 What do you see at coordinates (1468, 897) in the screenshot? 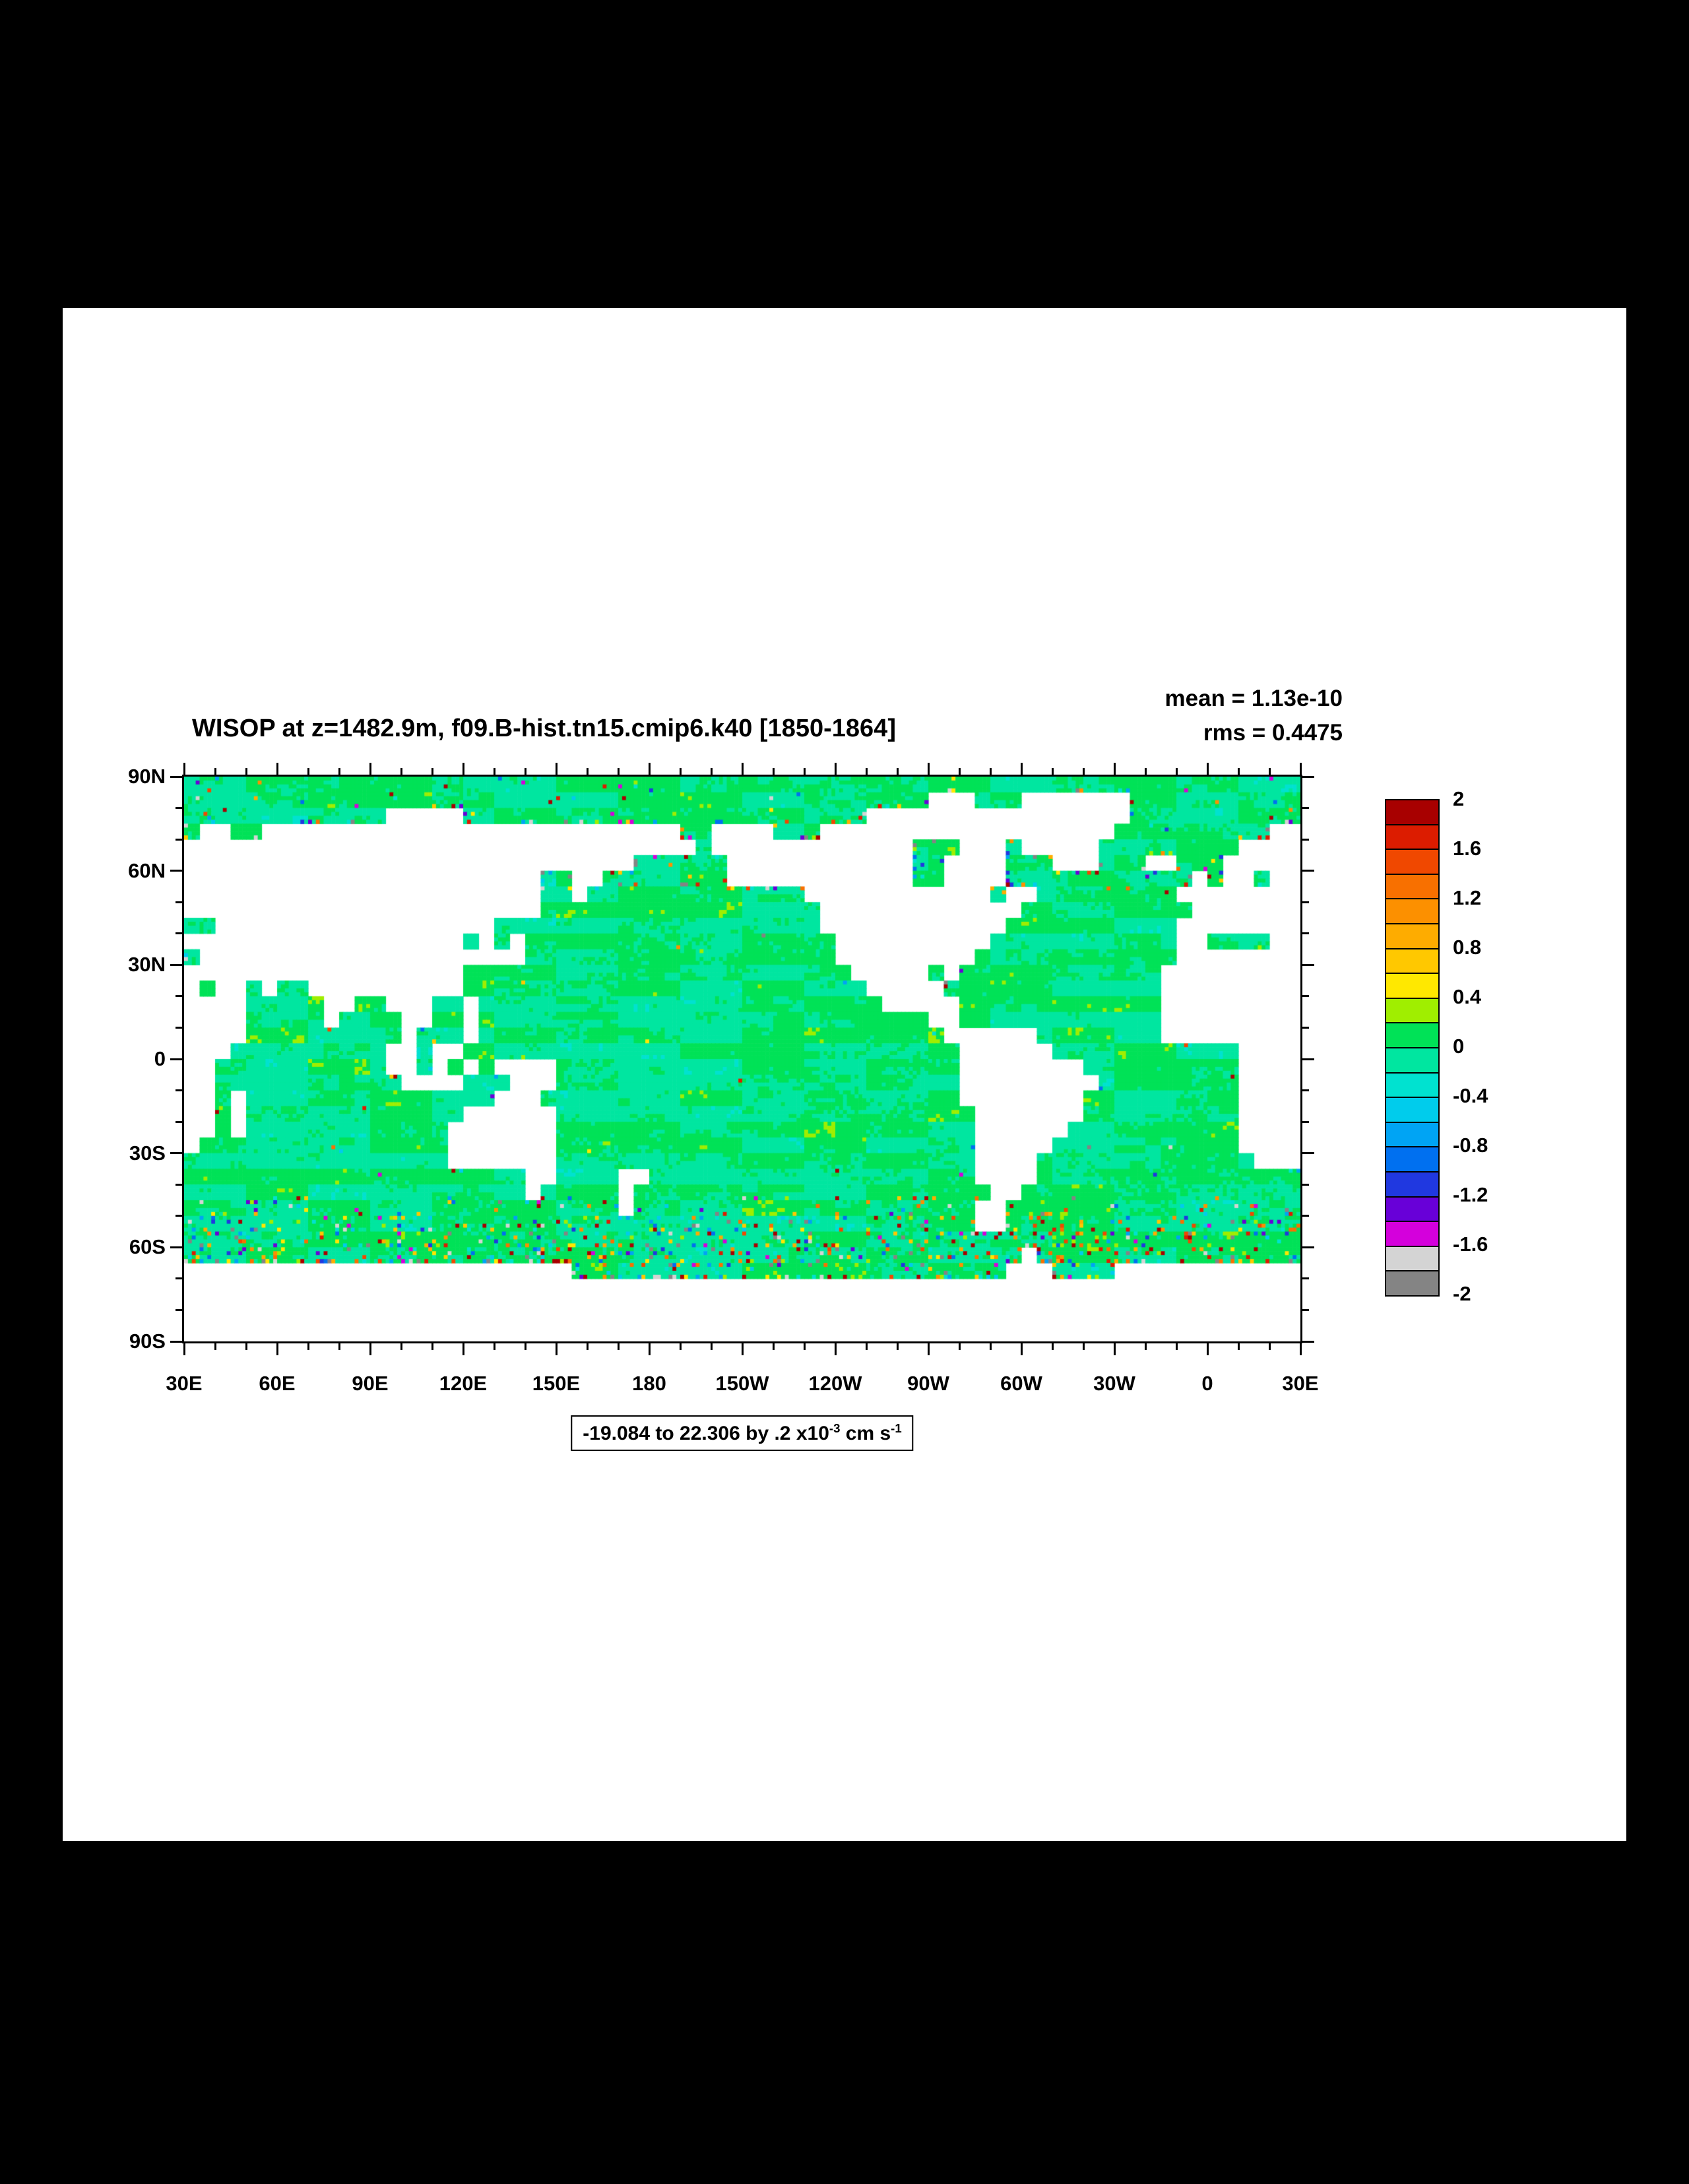
I see `colorbar-tick-label: 1.2` at bounding box center [1468, 897].